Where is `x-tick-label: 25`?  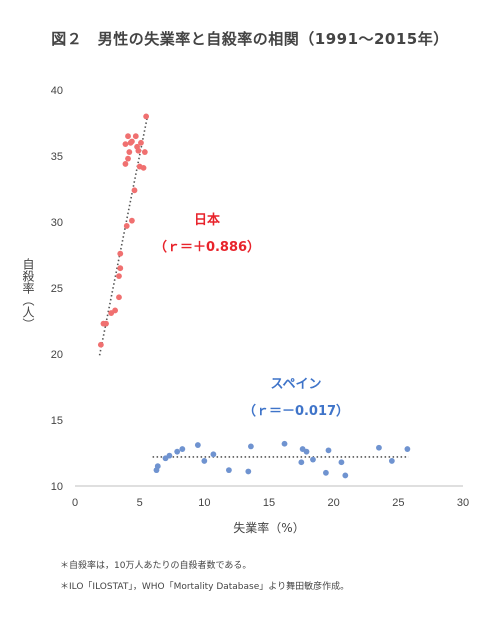 x-tick-label: 25 is located at coordinates (398, 503).